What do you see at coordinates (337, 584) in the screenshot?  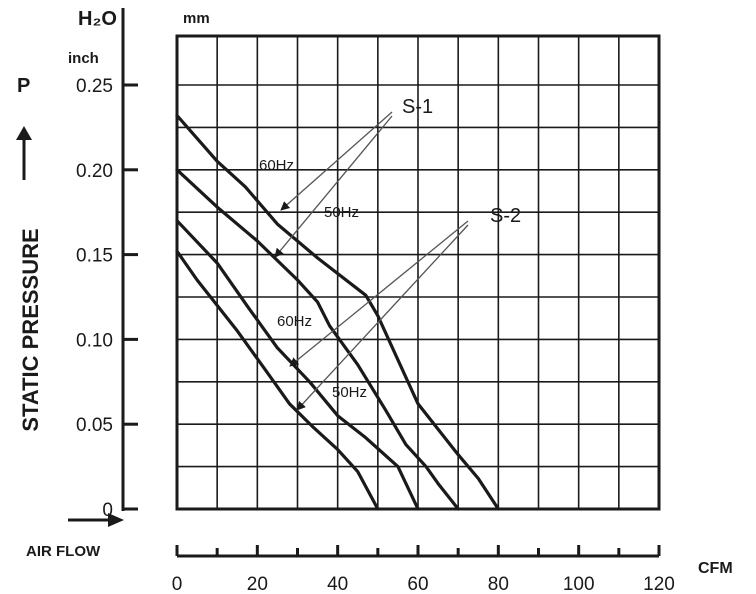 I see `x-tick-label: 40` at bounding box center [337, 584].